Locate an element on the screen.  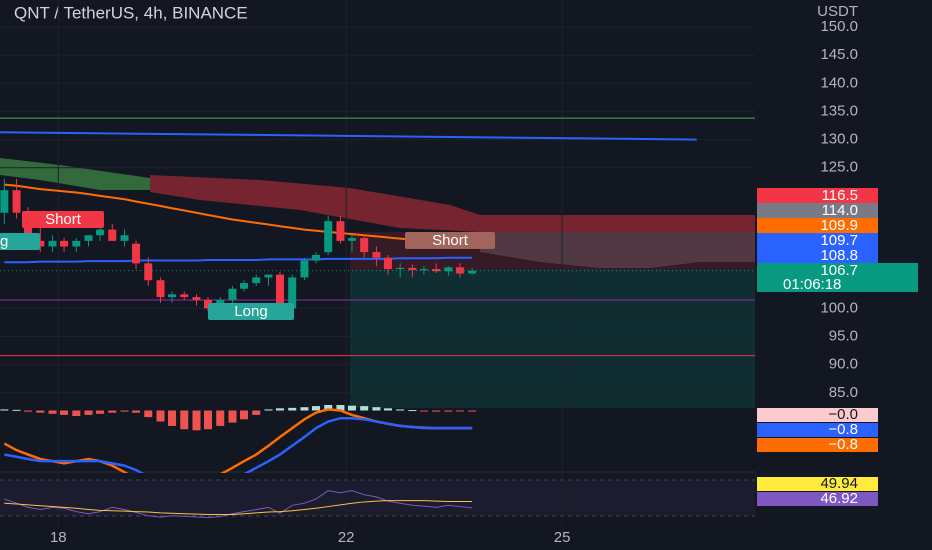
price-tag-label: 108.8 is located at coordinates (839, 255).